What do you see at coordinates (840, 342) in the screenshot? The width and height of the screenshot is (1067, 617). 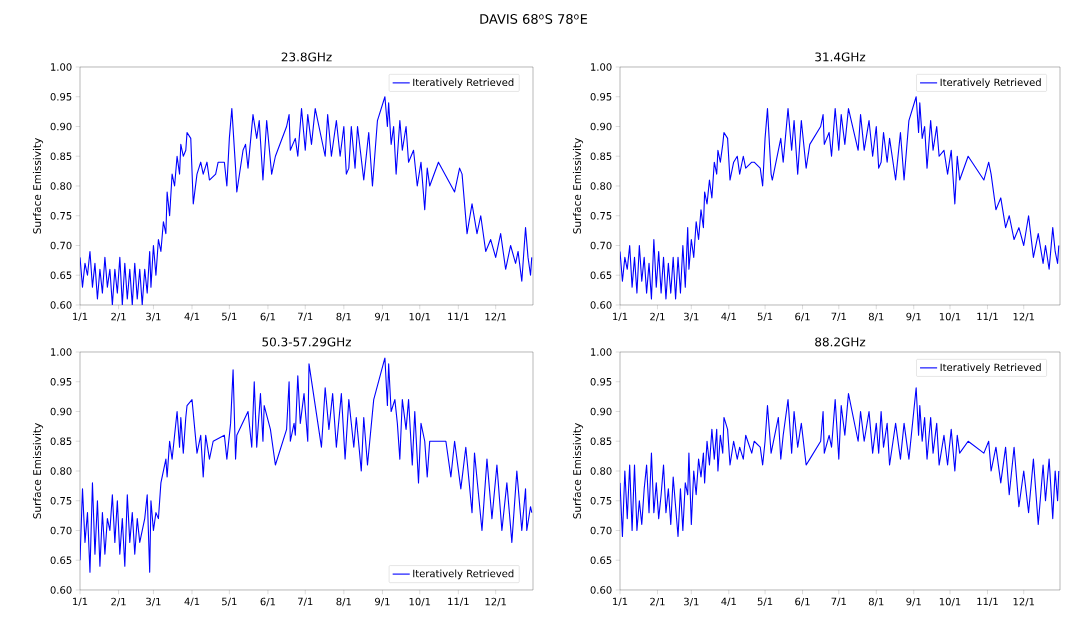 I see `chart-title: 88.2GHz` at bounding box center [840, 342].